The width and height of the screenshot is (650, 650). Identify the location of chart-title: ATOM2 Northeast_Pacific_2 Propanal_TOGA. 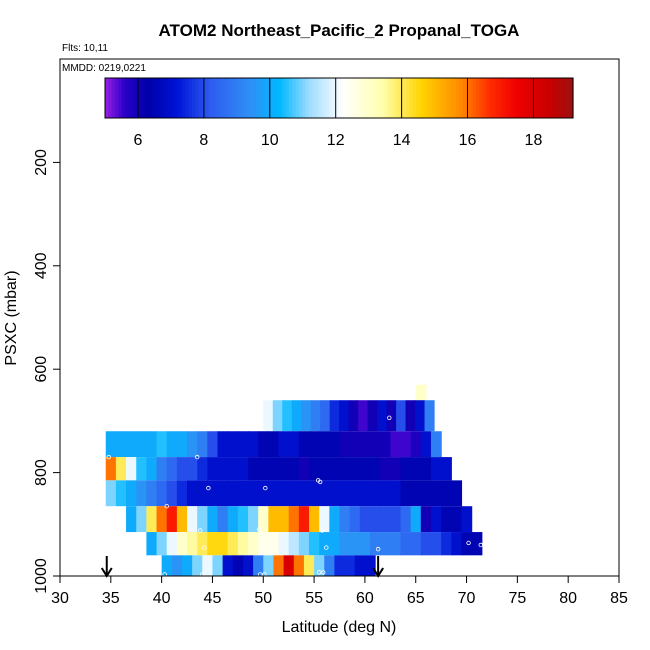
(339, 30).